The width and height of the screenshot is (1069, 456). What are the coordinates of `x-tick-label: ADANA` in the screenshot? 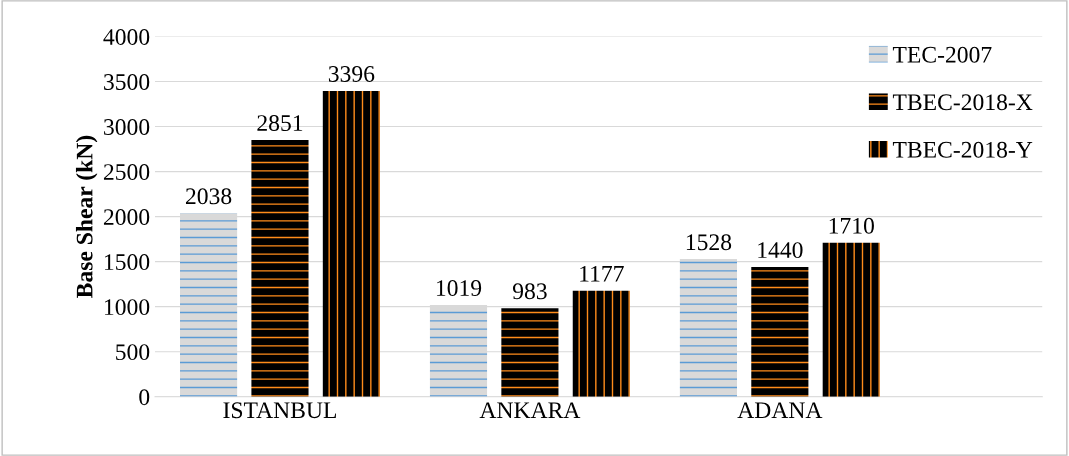 It's located at (780, 410).